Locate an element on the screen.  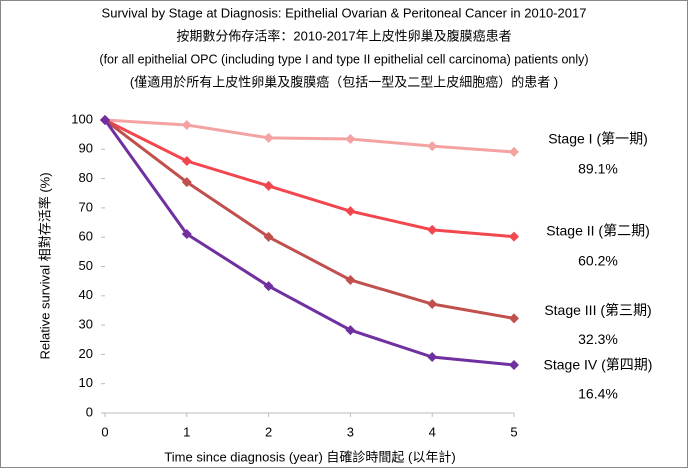
legend-label: Stage I (第一期) is located at coordinates (598, 139).